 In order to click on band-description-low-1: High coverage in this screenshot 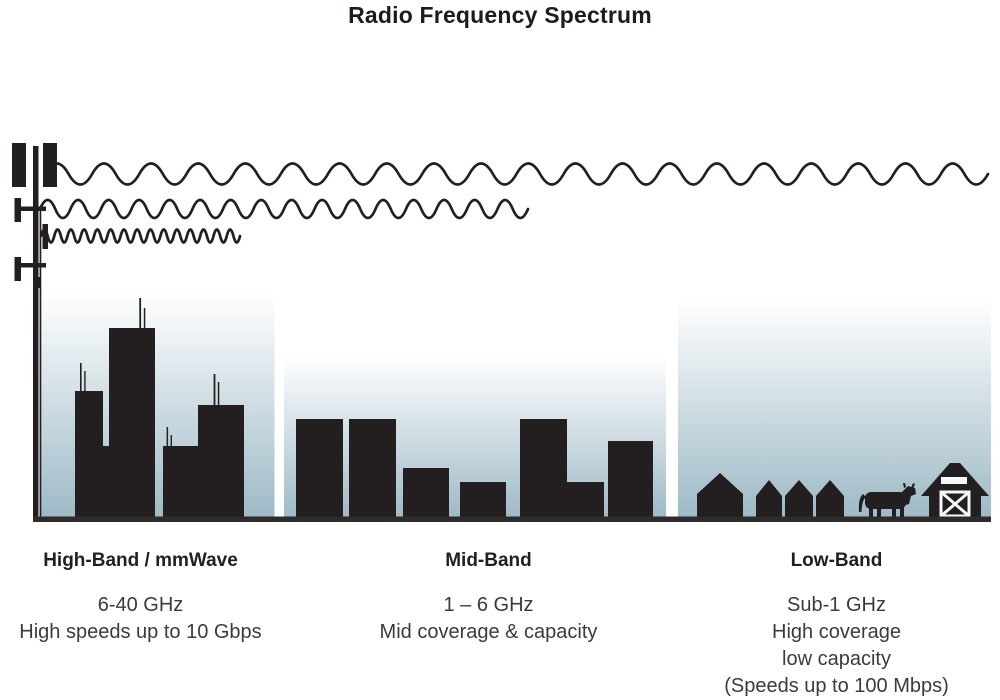, I will do `click(836, 632)`.